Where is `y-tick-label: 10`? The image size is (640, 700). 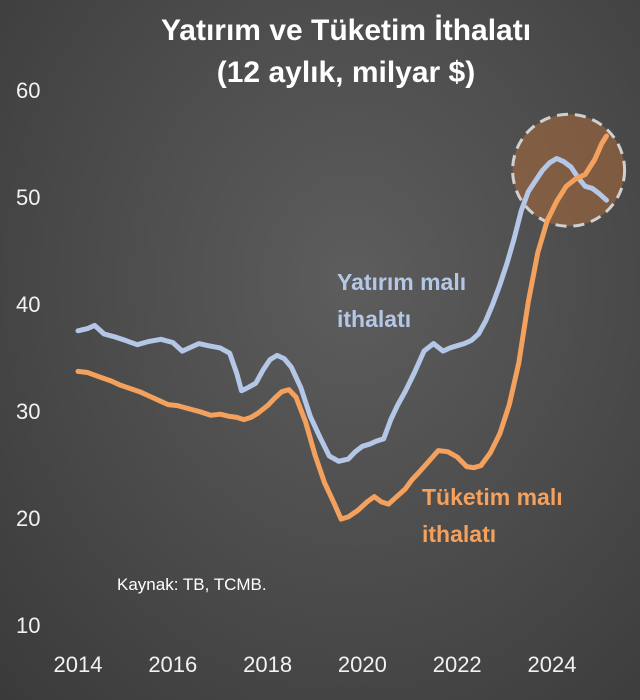
y-tick-label: 10 is located at coordinates (28, 625).